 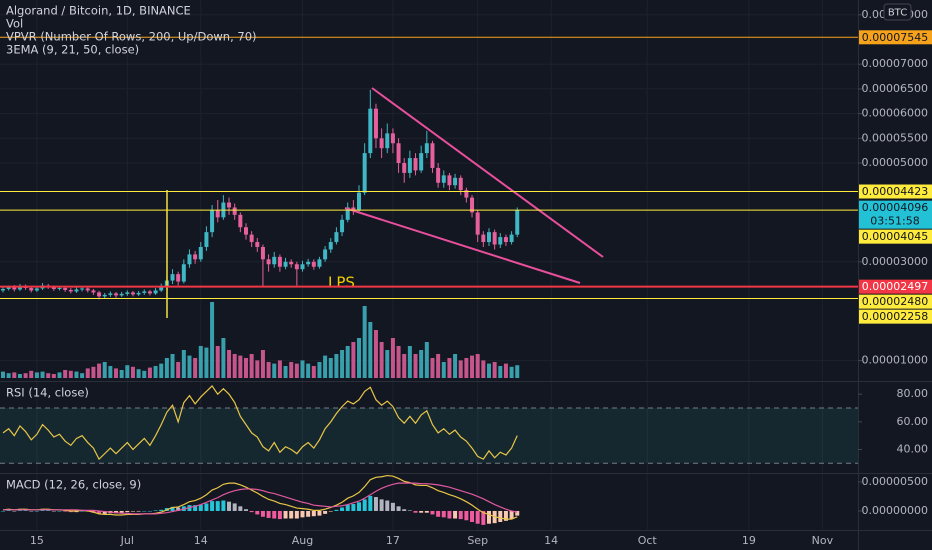 I want to click on y-tick-label: 0.00005000, so click(x=895, y=162).